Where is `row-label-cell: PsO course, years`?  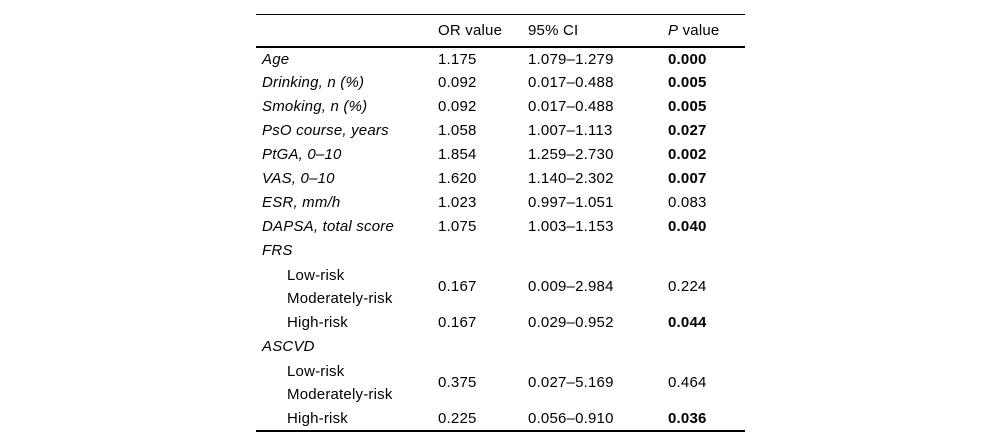 row-label-cell: PsO course, years is located at coordinates (325, 130).